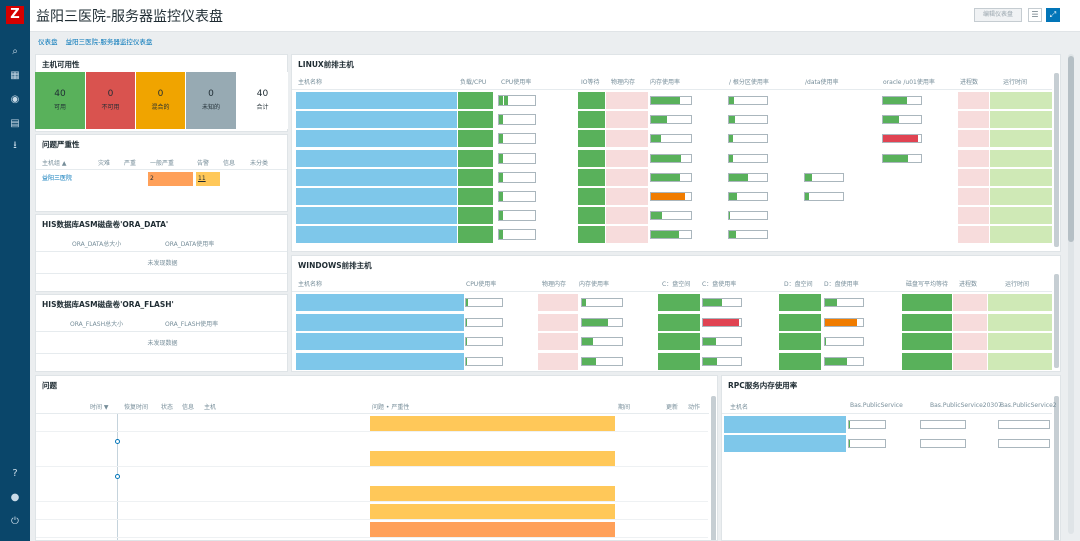 This screenshot has width=1080, height=541. I want to click on average-count: 2, so click(170, 179).